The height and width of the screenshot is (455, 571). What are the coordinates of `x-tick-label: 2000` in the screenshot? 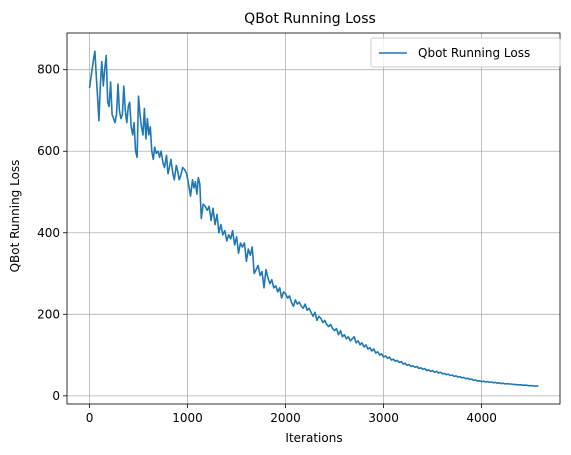 It's located at (285, 418).